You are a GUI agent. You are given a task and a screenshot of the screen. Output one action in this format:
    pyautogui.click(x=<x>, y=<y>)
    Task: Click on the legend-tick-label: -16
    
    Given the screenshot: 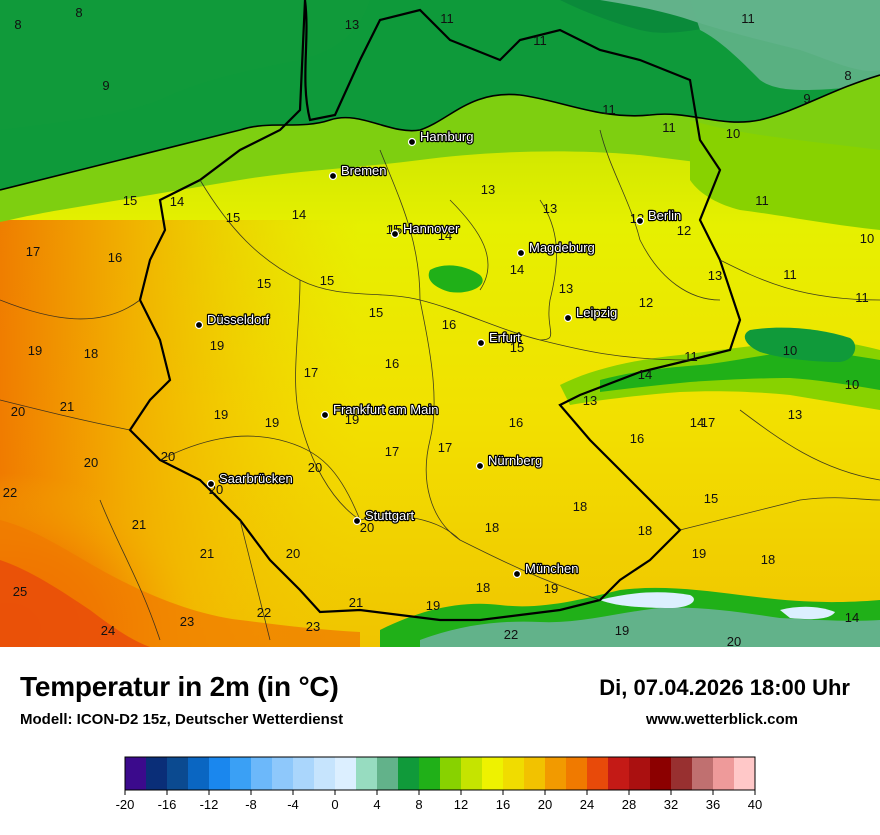 What is the action you would take?
    pyautogui.click(x=167, y=804)
    